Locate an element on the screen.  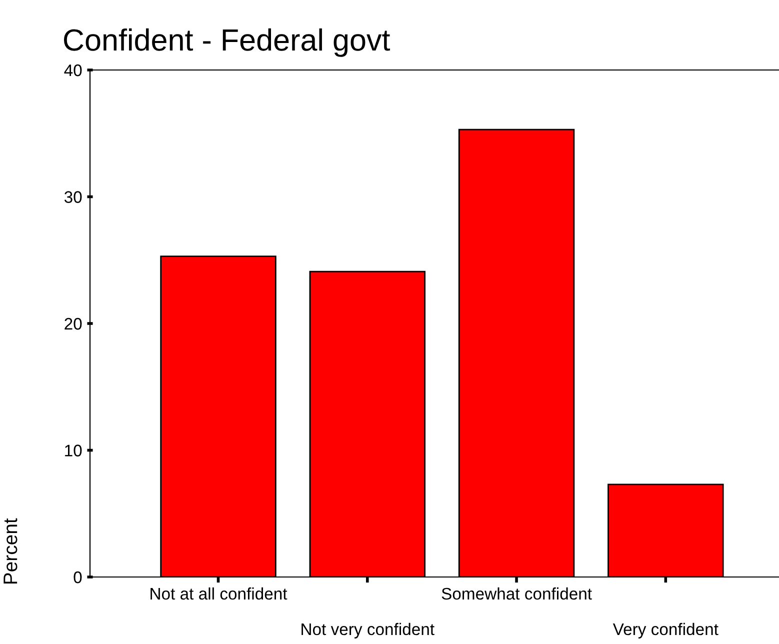
y-tick-label: 40 is located at coordinates (73, 70).